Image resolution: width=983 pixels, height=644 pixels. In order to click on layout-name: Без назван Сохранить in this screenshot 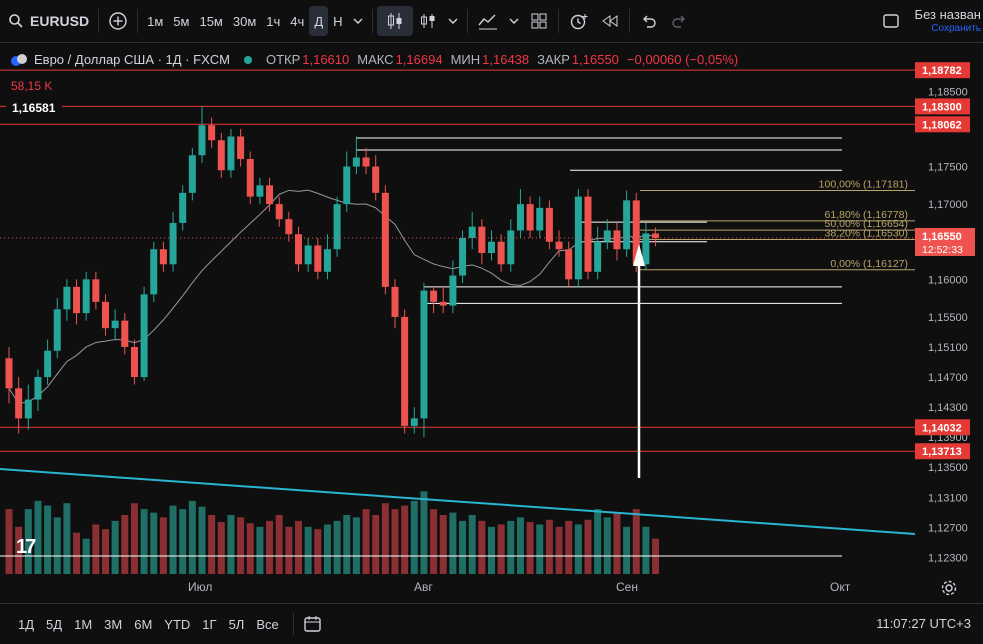, I will do `click(948, 22)`.